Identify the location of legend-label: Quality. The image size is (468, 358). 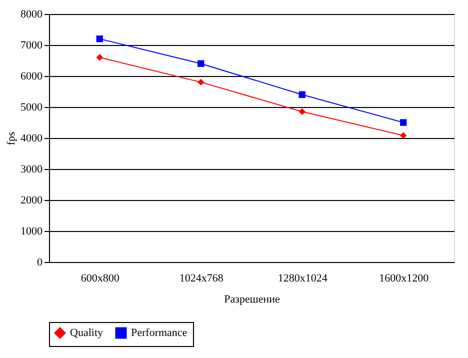
(87, 333).